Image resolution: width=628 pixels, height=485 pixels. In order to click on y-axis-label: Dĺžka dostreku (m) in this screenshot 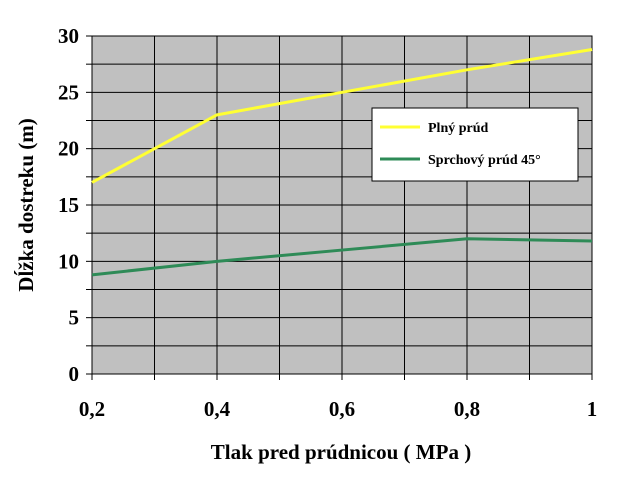, I will do `click(26, 204)`.